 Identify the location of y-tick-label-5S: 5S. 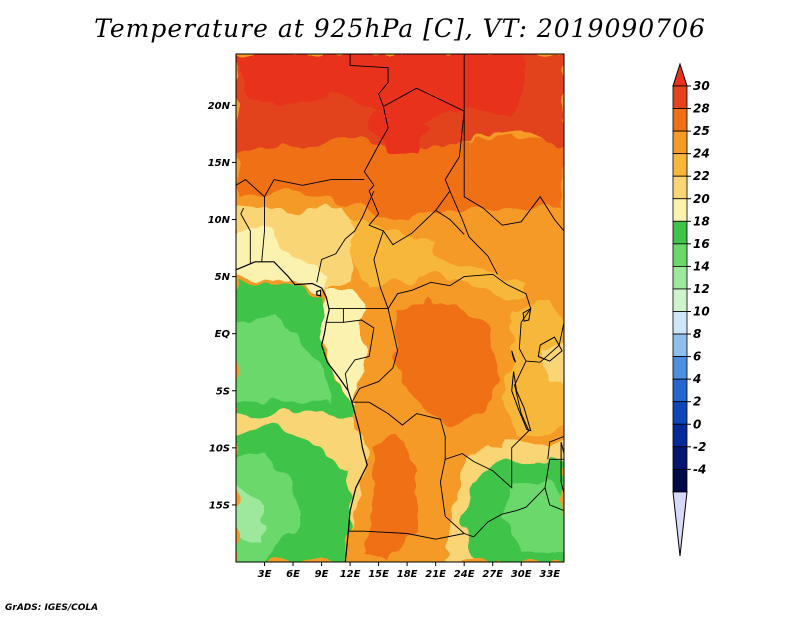
(223, 391).